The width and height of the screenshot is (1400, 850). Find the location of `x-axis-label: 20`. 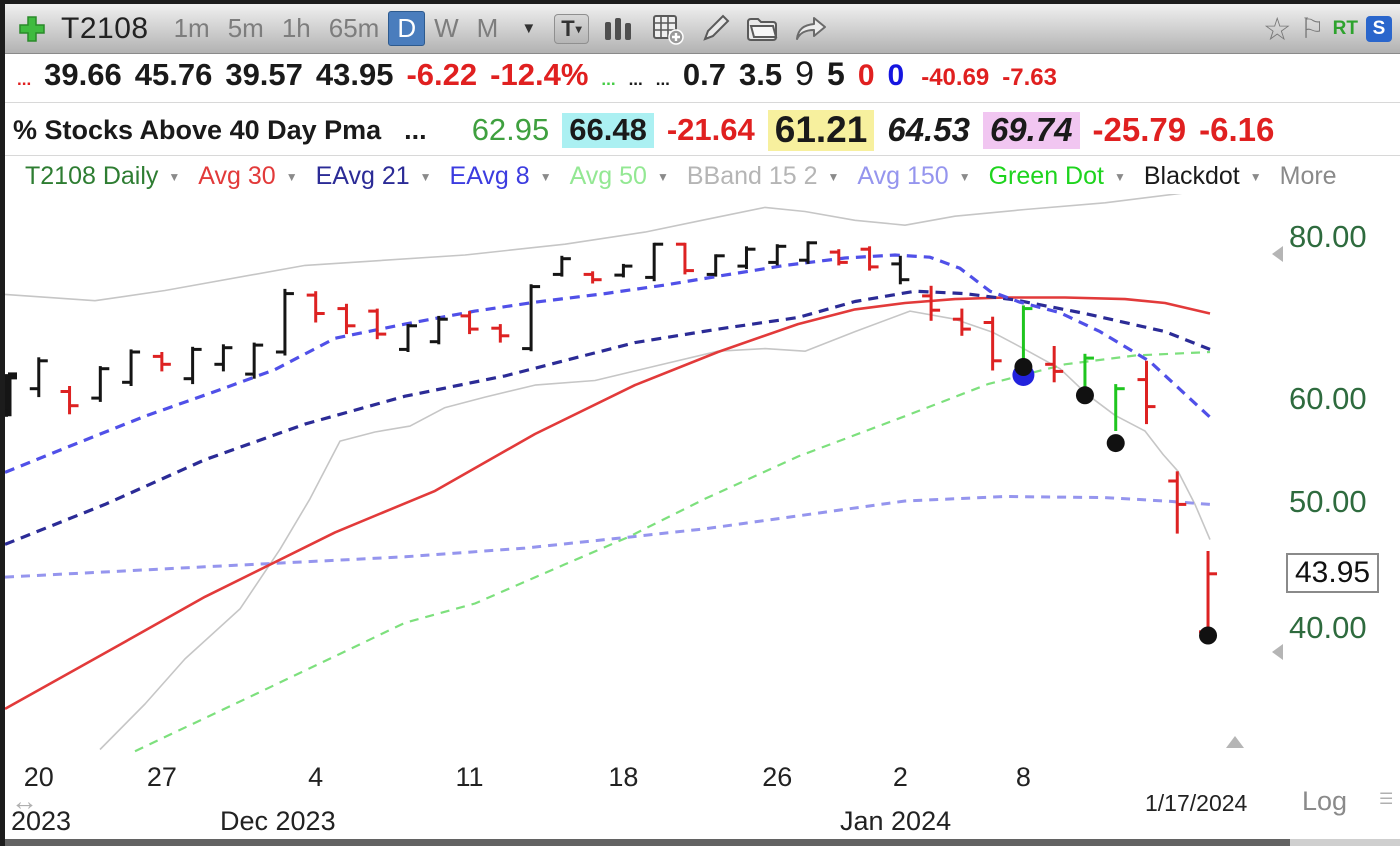

x-axis-label: 20 is located at coordinates (38, 777).